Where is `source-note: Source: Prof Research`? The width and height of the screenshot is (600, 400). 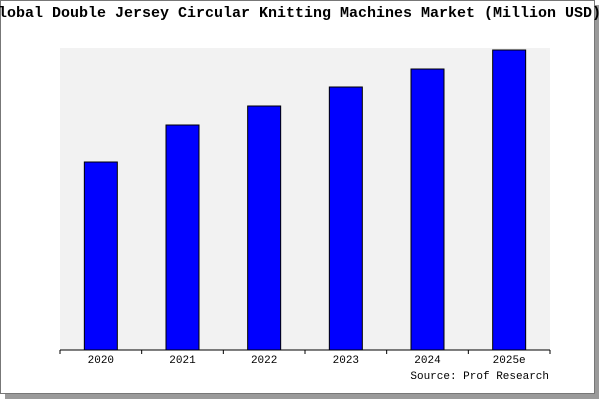 source-note: Source: Prof Research is located at coordinates (479, 377).